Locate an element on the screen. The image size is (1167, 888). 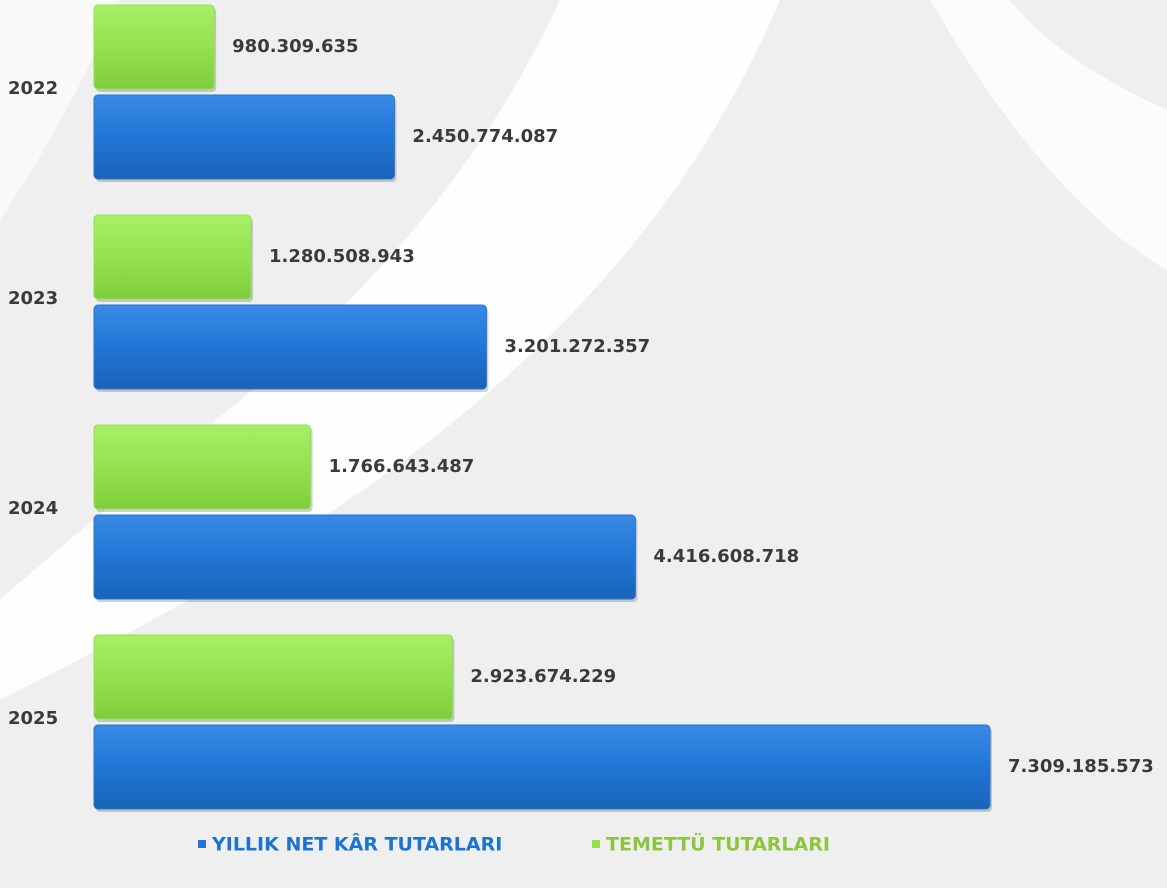
category-label: 2022 is located at coordinates (33, 88).